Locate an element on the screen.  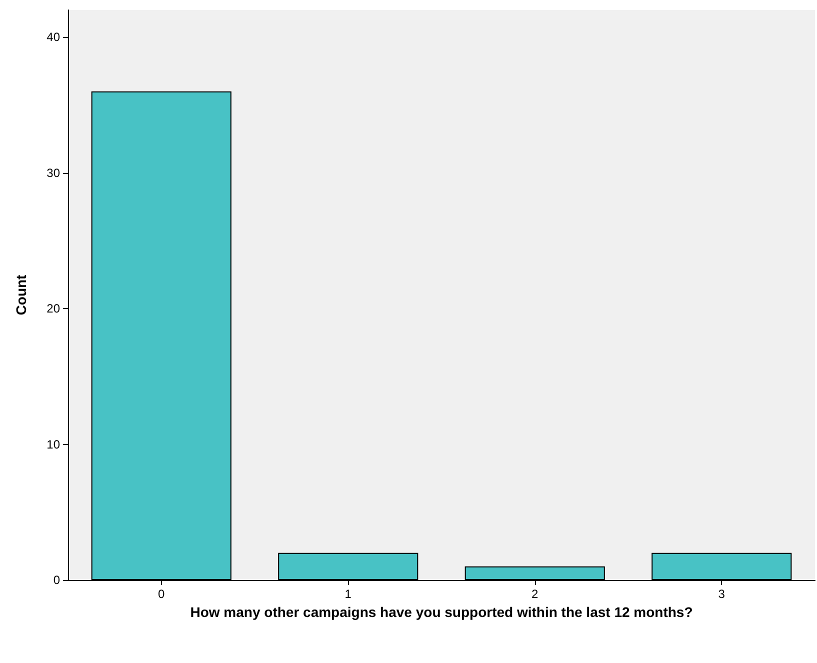
x-tick-label: 0 is located at coordinates (162, 594).